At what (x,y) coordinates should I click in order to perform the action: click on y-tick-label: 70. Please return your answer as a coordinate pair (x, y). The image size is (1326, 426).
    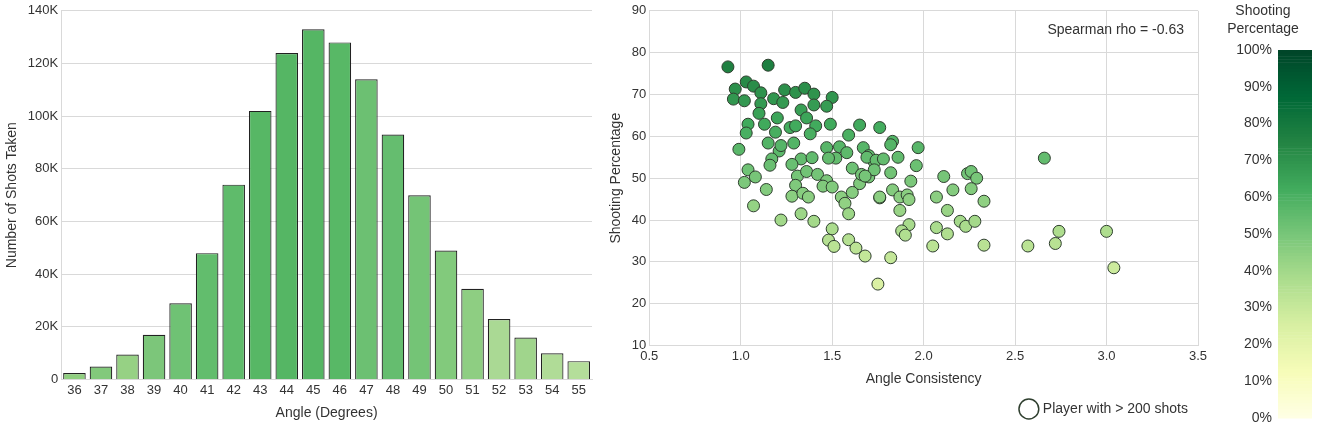
    Looking at the image, I should click on (639, 94).